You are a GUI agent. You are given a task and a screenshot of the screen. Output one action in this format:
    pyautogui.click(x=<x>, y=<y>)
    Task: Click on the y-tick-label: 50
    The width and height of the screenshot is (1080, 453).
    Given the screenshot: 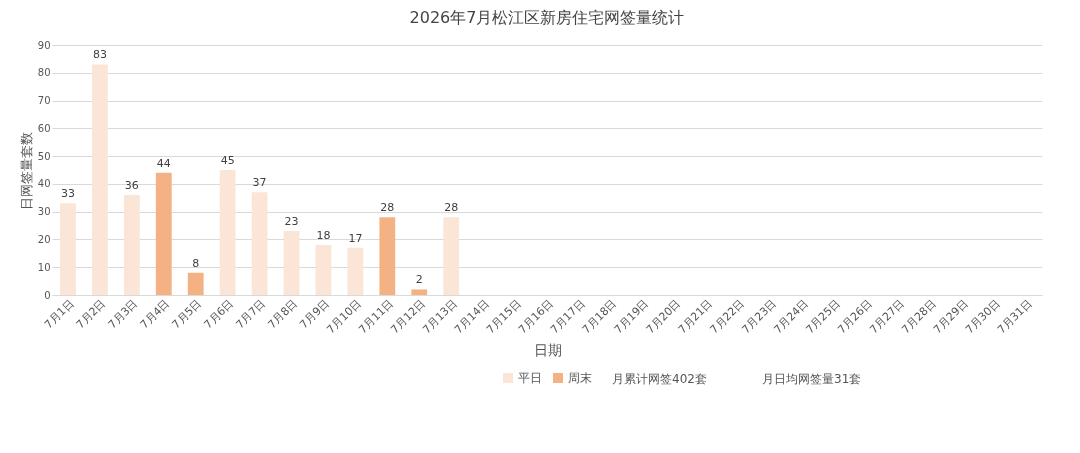 What is the action you would take?
    pyautogui.click(x=44, y=156)
    